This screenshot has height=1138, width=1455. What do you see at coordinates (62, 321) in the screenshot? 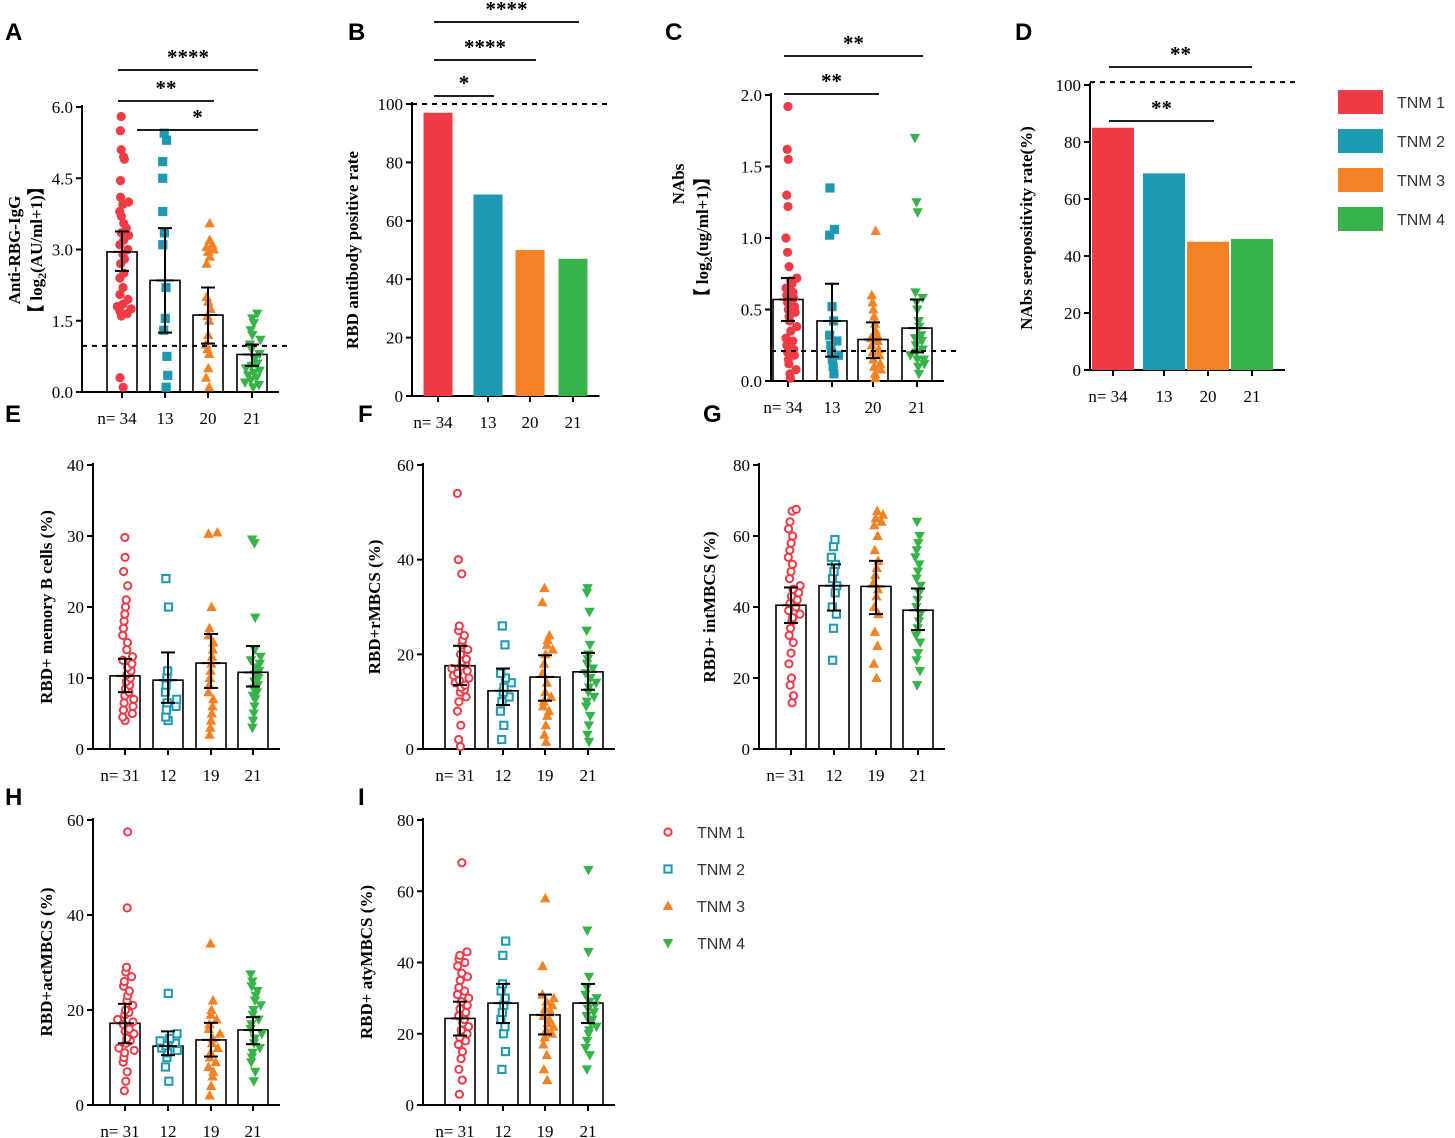
I see `y-tick-label: 1.5` at bounding box center [62, 321].